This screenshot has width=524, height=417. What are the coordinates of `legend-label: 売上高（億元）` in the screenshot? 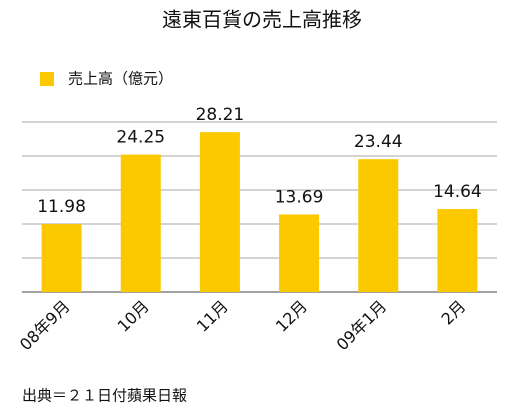 It's located at (120, 79).